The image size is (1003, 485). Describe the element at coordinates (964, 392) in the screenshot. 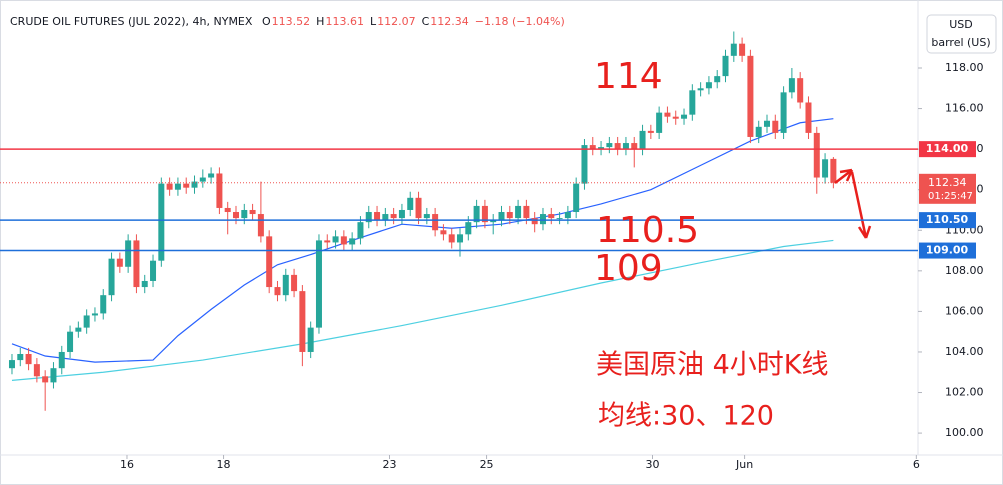

I see `y-tick-label: 102.00` at that location.